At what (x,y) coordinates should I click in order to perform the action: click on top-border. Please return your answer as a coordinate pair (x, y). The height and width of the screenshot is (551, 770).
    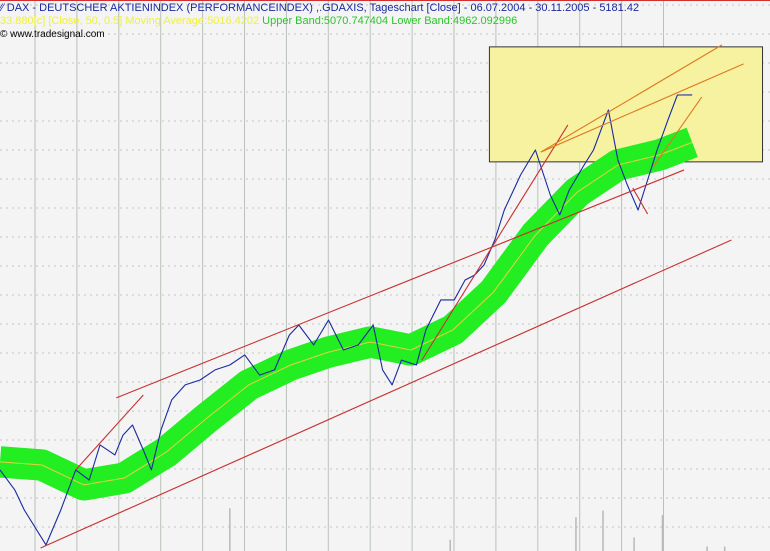
    Looking at the image, I should click on (385, 0).